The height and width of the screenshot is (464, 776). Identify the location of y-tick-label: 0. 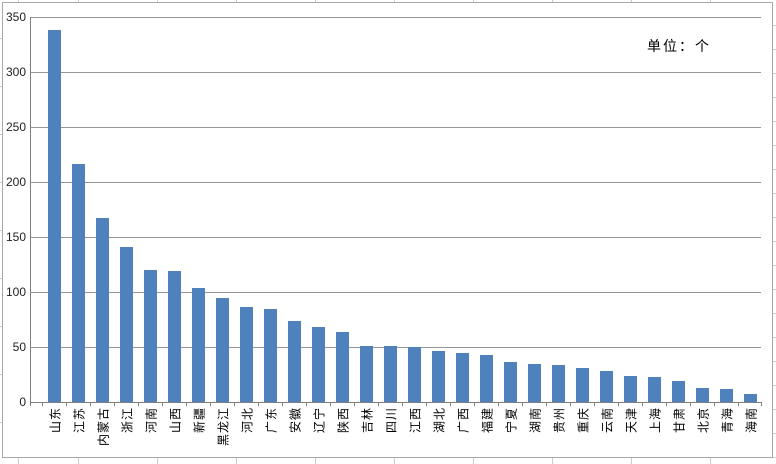
(22, 402).